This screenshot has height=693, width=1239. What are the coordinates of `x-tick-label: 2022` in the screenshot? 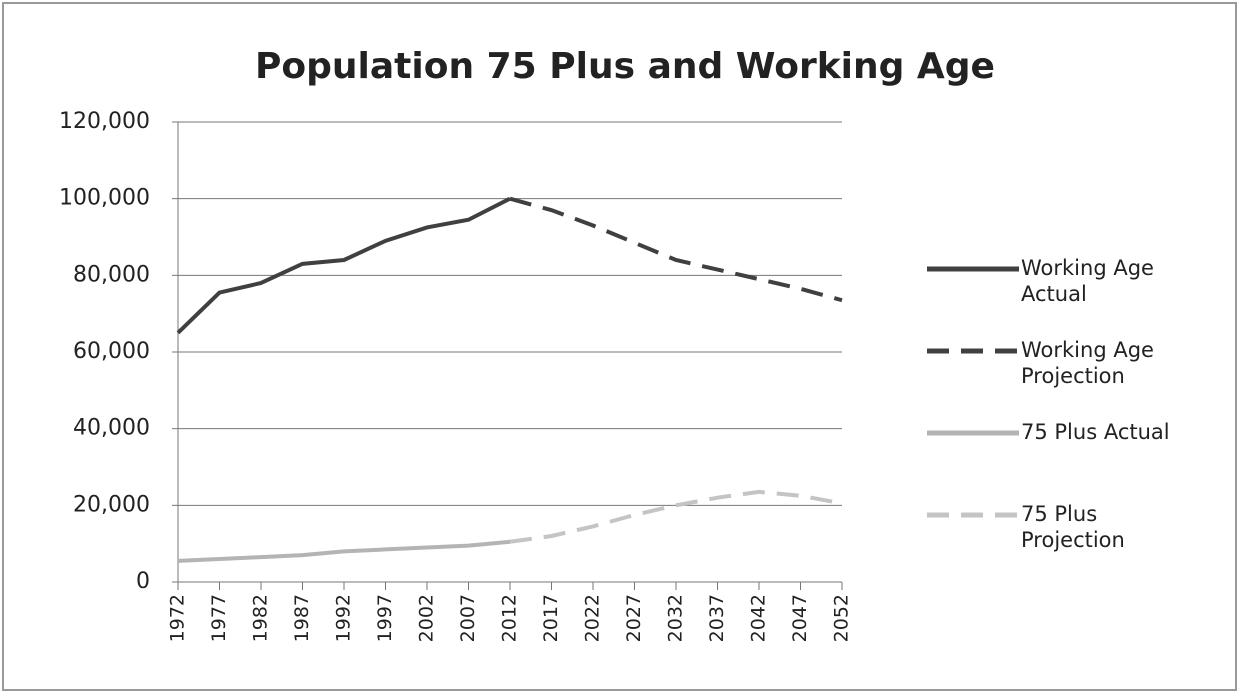 It's located at (593, 618).